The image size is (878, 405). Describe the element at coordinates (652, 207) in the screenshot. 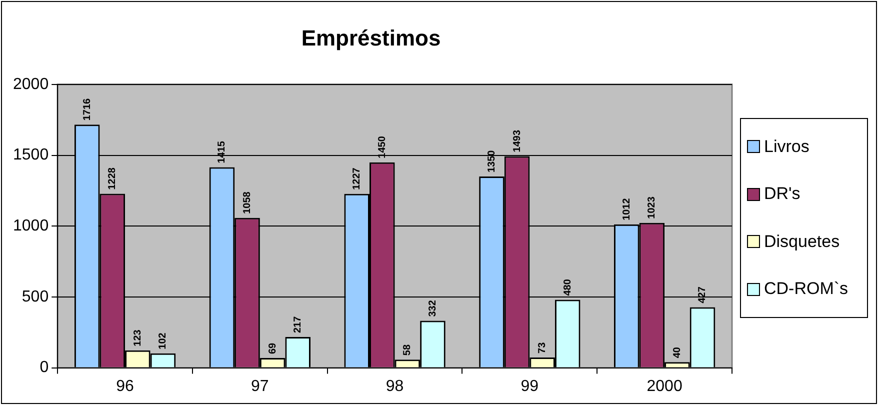

I see `data-label: 1023` at that location.